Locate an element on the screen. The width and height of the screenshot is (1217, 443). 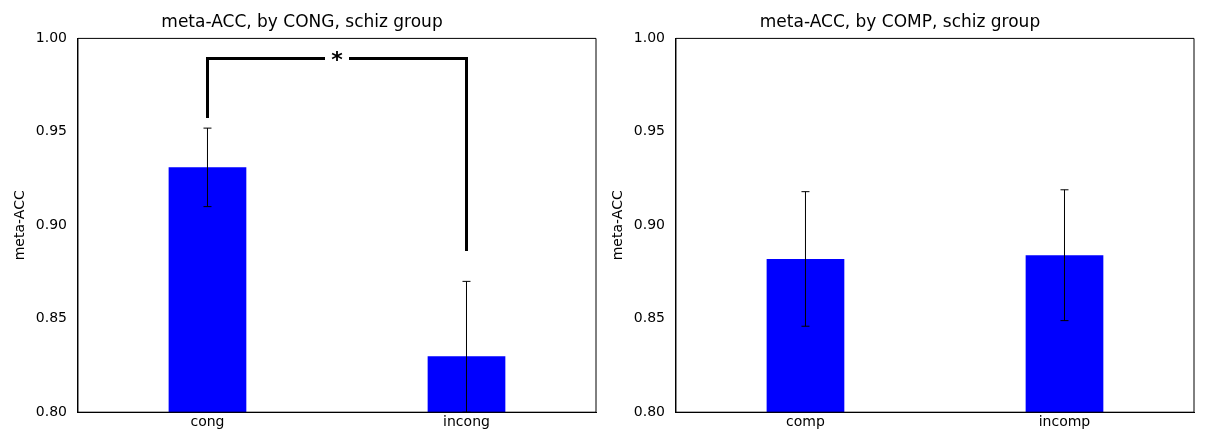
chart-title: meta-ACC, by CONG, schiz group is located at coordinates (302, 20).